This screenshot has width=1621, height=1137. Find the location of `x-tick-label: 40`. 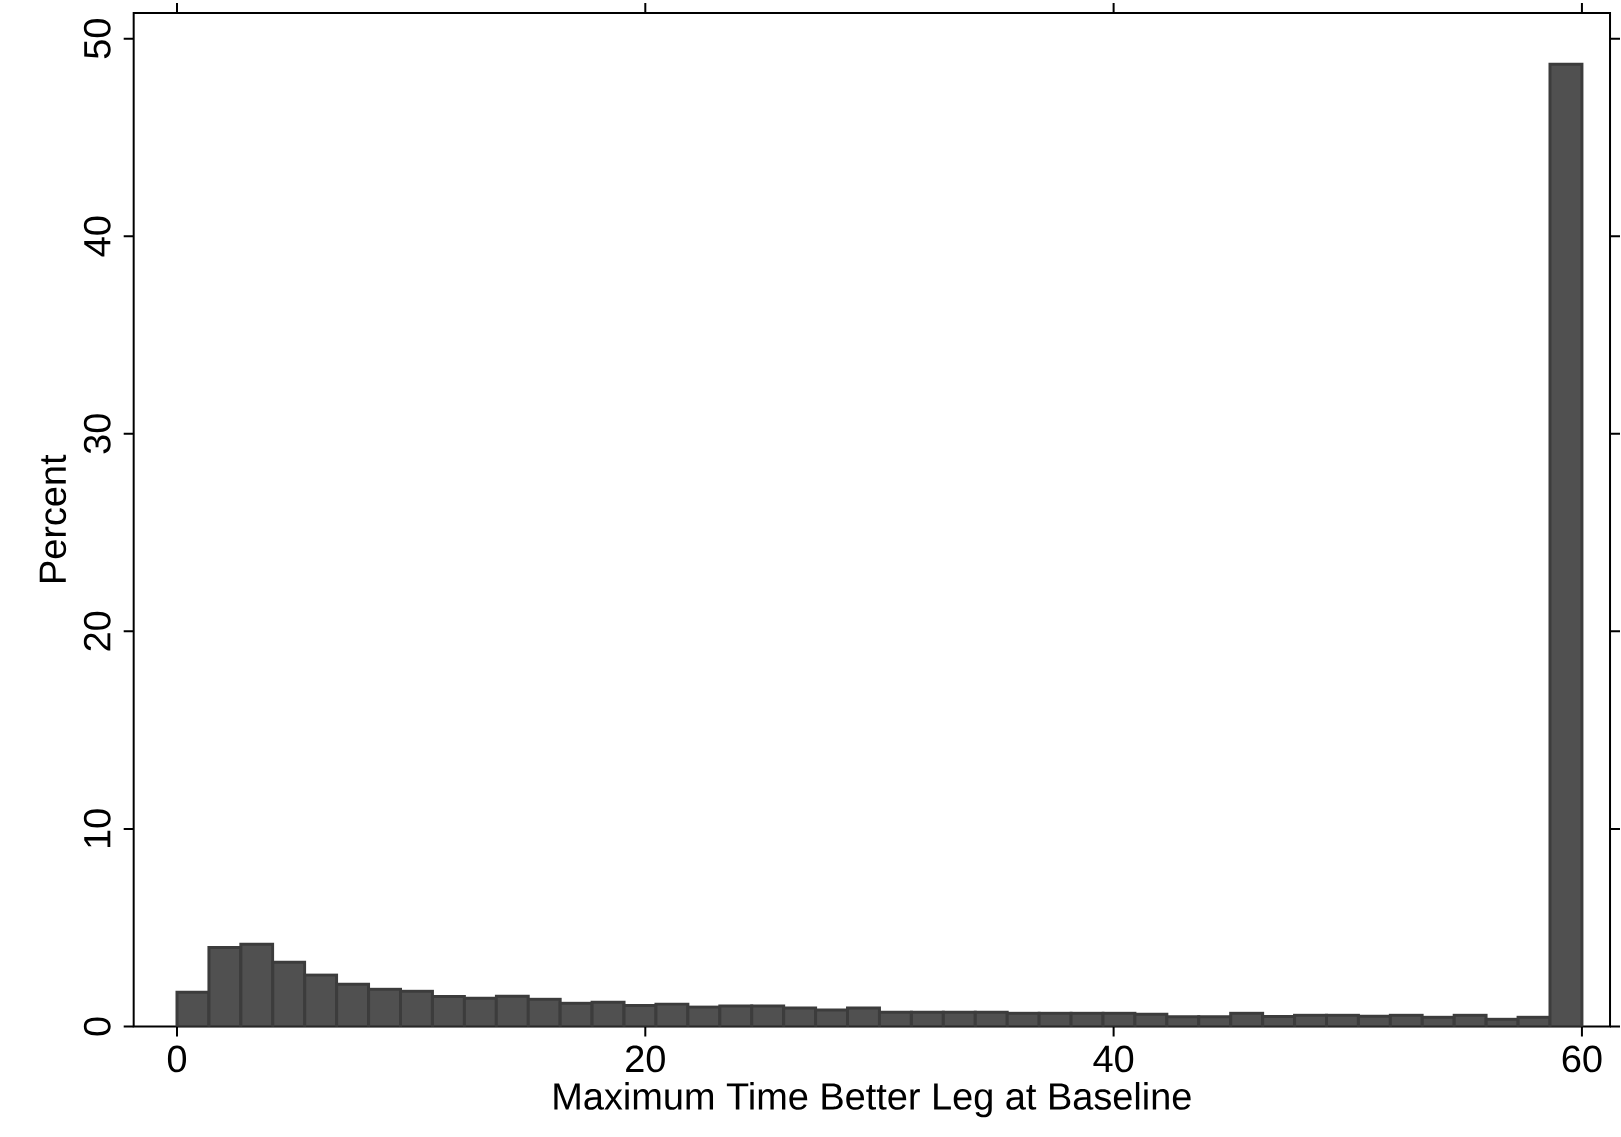

x-tick-label: 40 is located at coordinates (1113, 1059).